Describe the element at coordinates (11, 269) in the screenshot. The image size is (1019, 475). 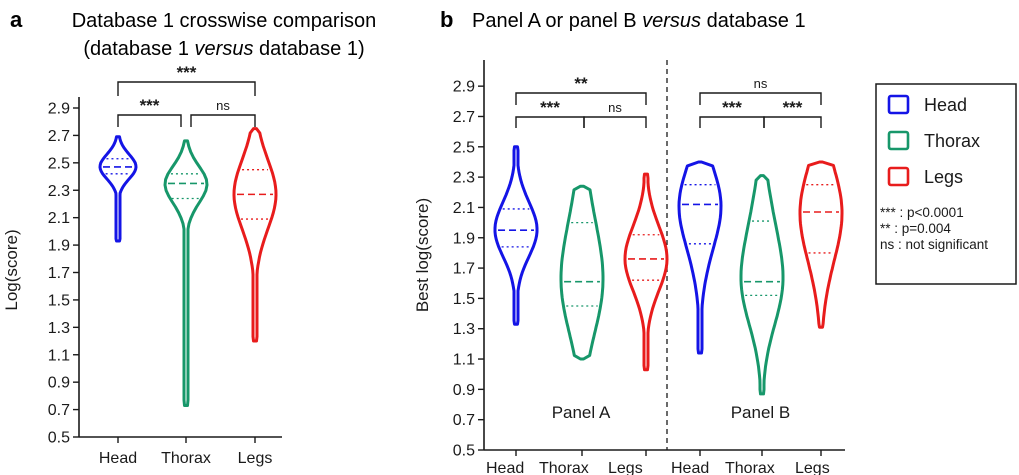
I see `y-axis-title: Log(score)` at that location.